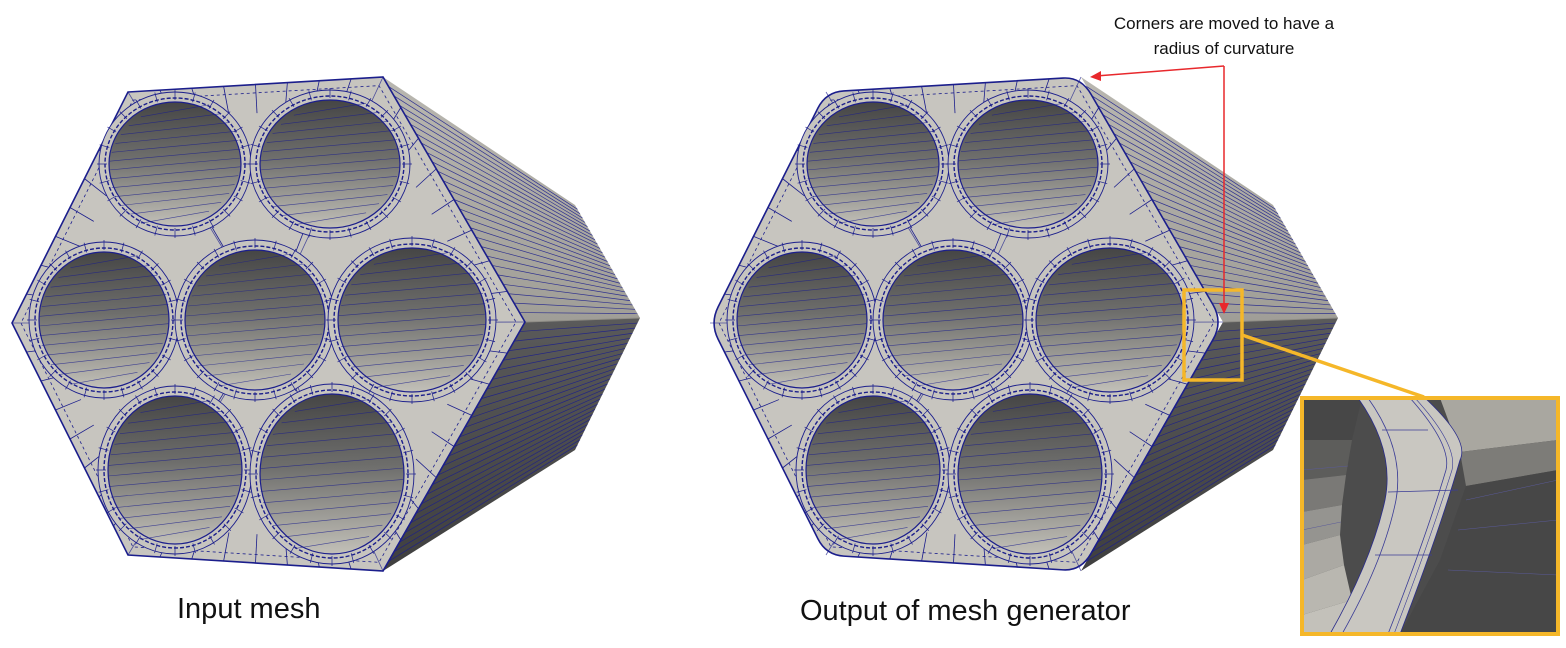 Image resolution: width=1566 pixels, height=648 pixels. Describe the element at coordinates (965, 611) in the screenshot. I see `output-mesh-caption: Output of mesh generator` at that location.